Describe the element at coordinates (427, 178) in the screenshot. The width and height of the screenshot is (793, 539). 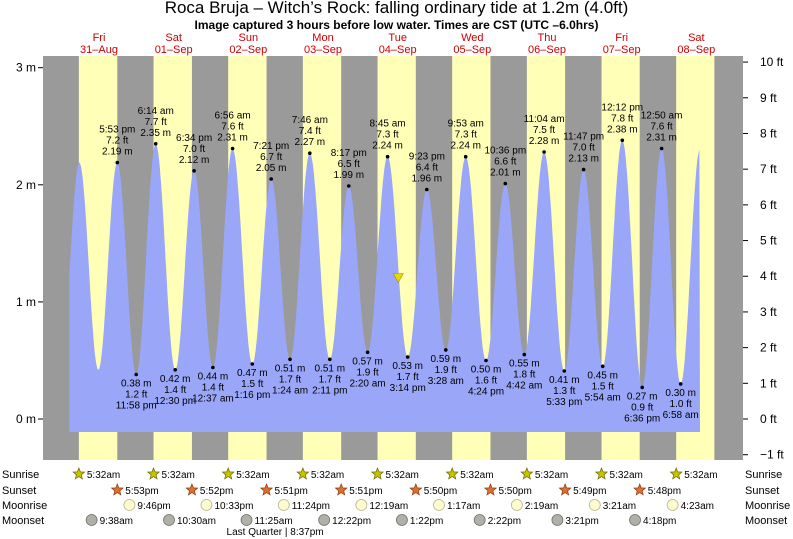
I see `high-m-label: 1.96 m` at that location.